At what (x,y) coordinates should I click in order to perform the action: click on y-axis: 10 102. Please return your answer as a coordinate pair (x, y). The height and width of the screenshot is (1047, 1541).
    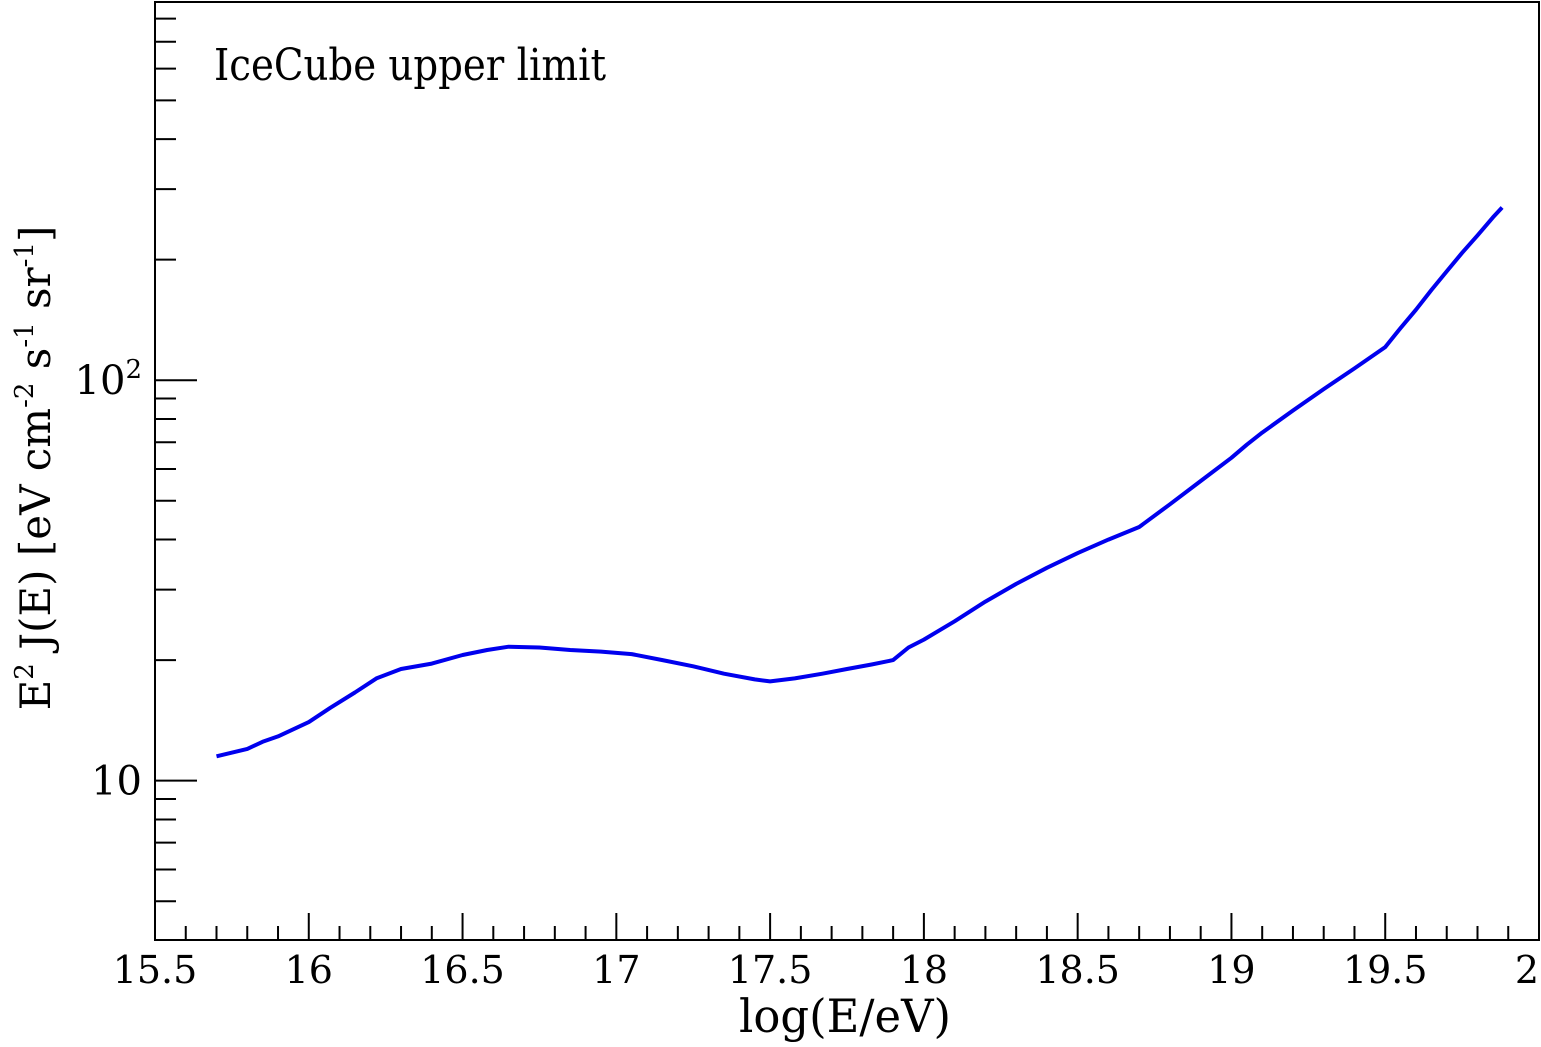
    Looking at the image, I should click on (136, 479).